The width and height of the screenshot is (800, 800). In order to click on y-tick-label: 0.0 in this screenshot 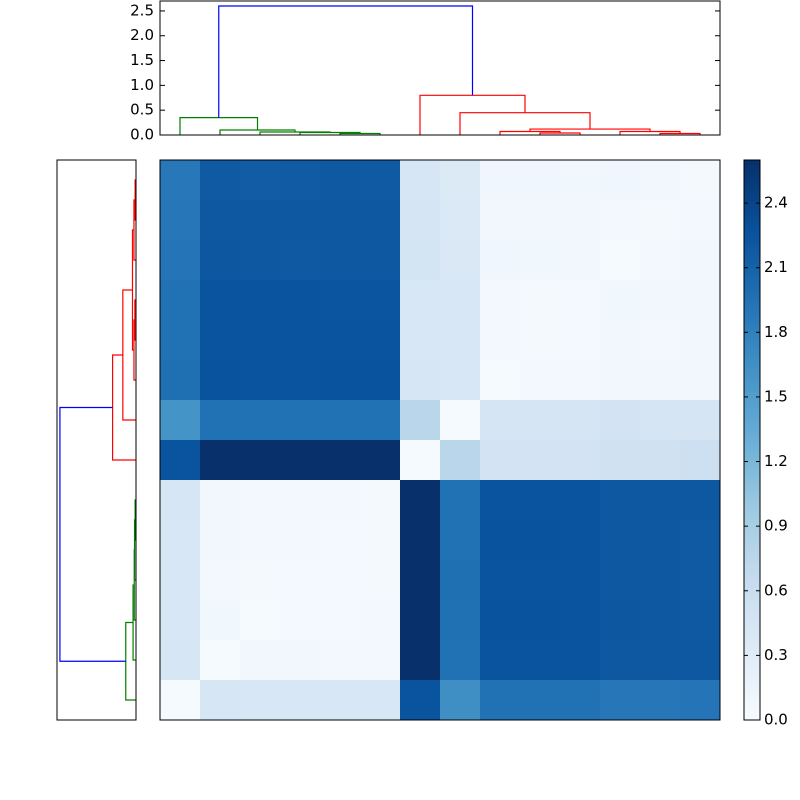, I will do `click(142, 135)`.